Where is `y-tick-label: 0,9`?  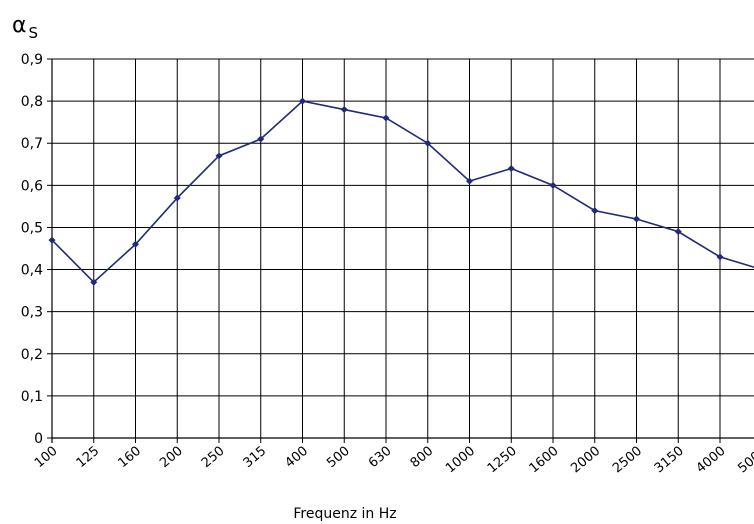 y-tick-label: 0,9 is located at coordinates (32, 60).